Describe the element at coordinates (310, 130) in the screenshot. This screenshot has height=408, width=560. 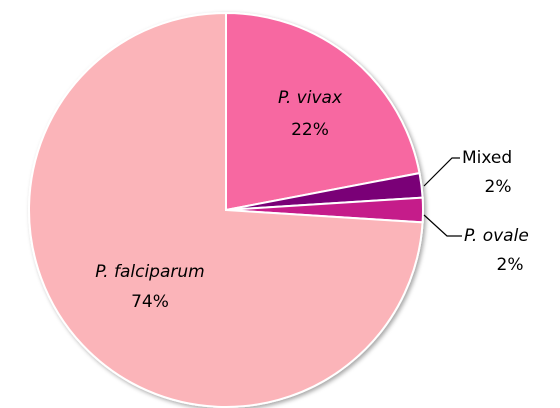
I see `value-label: 22%` at that location.